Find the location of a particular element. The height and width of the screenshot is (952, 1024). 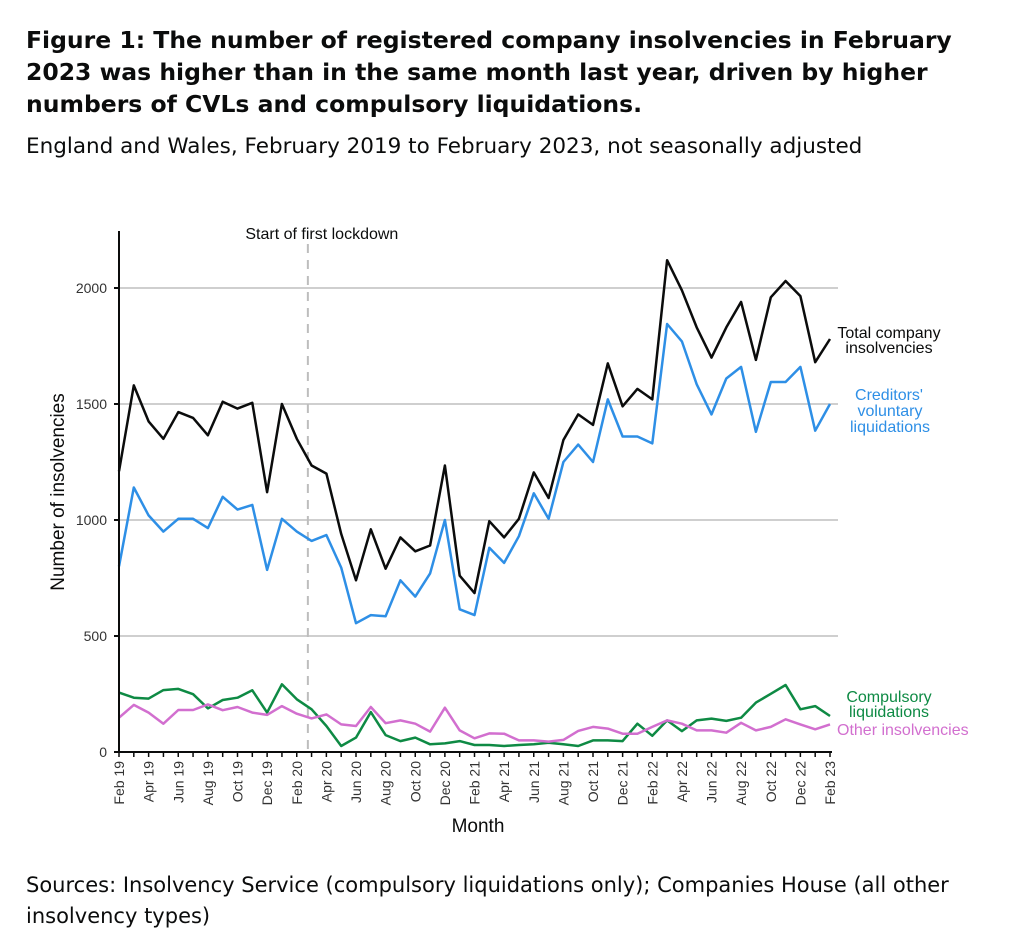

lockdown-annotation: Start of first lockdown is located at coordinates (321, 234).